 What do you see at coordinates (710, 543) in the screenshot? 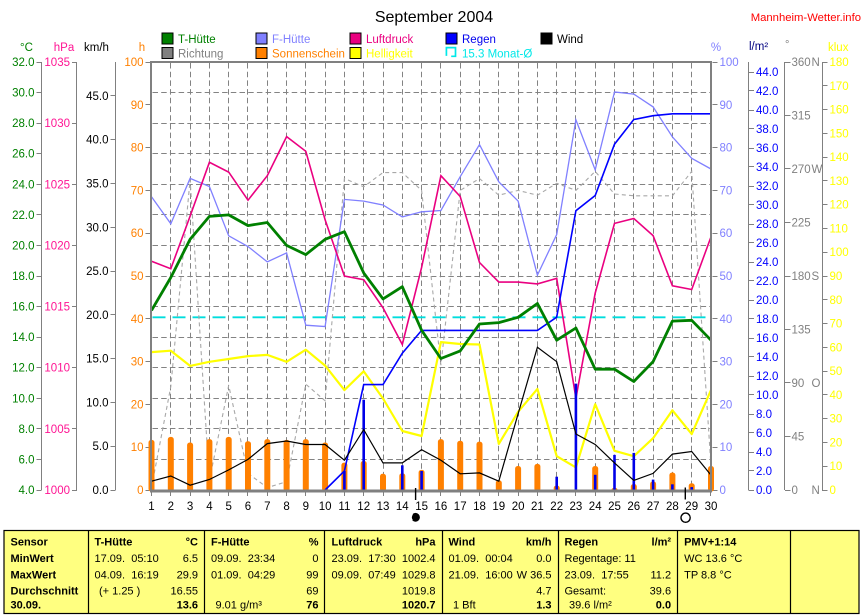
I see `svg-text: PMV+1:14` at bounding box center [710, 543].